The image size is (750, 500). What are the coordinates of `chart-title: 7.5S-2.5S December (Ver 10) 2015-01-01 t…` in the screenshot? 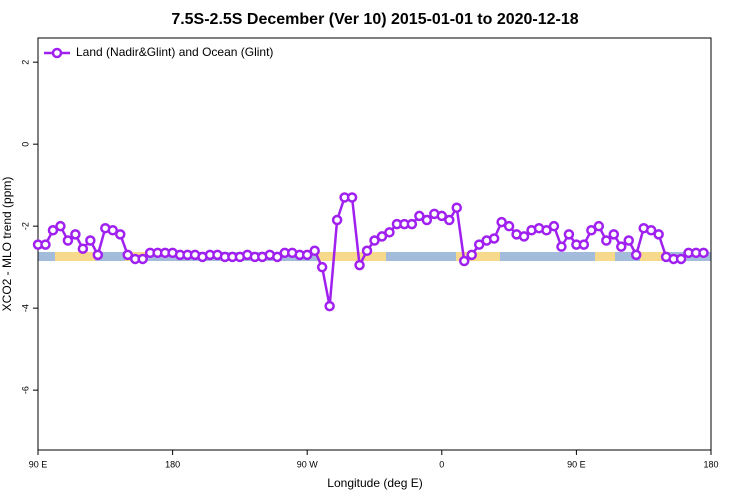 It's located at (374, 19).